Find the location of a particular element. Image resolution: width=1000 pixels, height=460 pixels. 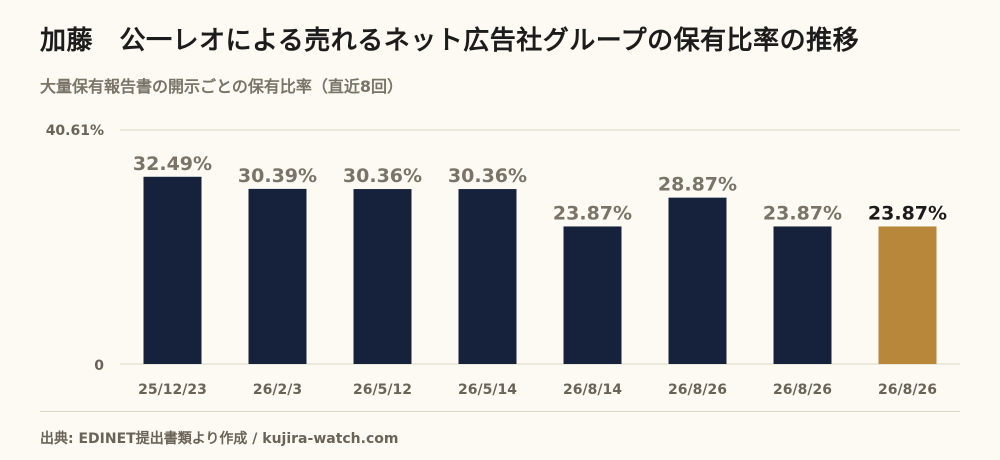

x-tick-label: 26/2/3 is located at coordinates (277, 390).